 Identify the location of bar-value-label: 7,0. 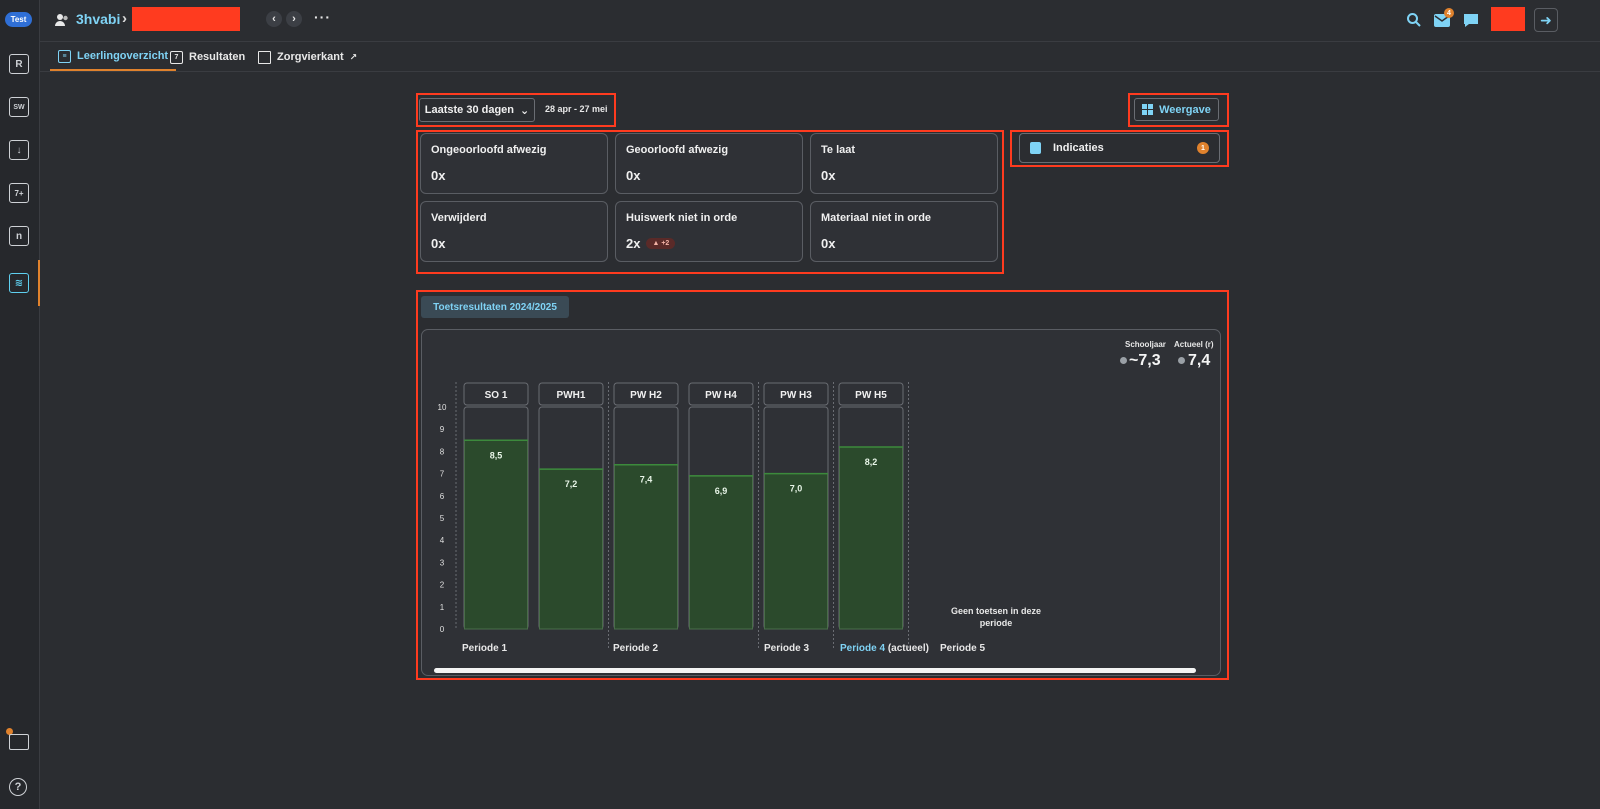
(796, 489).